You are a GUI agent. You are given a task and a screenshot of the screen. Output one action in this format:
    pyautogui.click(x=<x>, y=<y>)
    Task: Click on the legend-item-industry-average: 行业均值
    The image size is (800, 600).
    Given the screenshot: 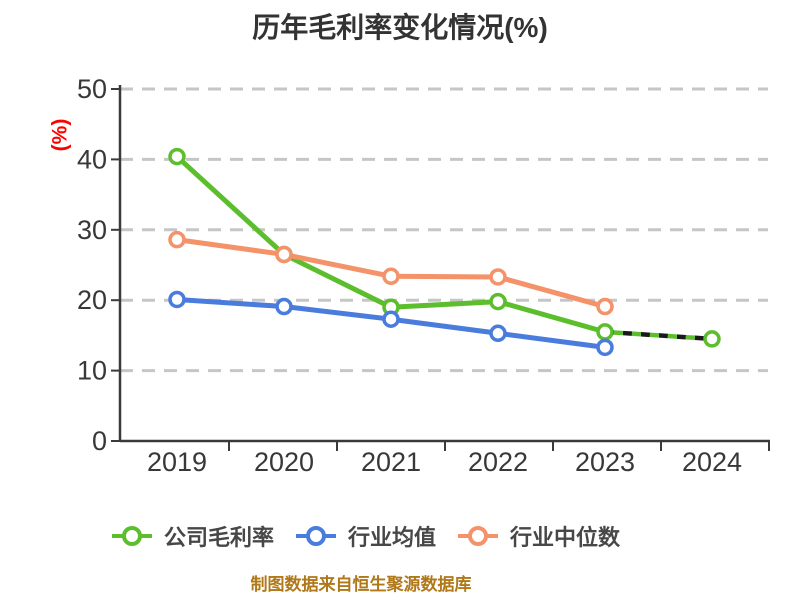 What is the action you would take?
    pyautogui.click(x=365, y=536)
    